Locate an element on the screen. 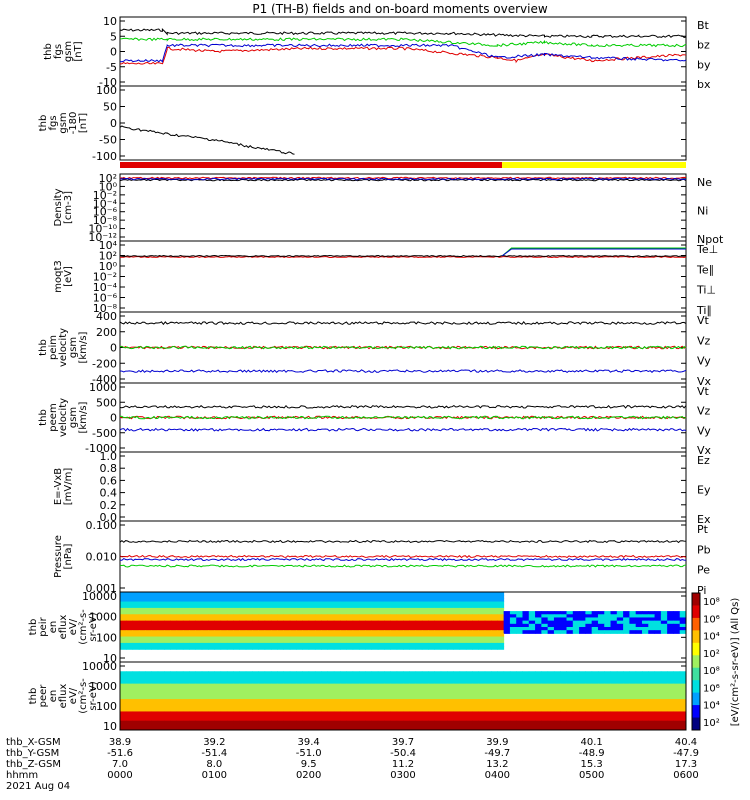 The height and width of the screenshot is (800, 750). y-axis-label: peer is located at coordinates (43, 696).